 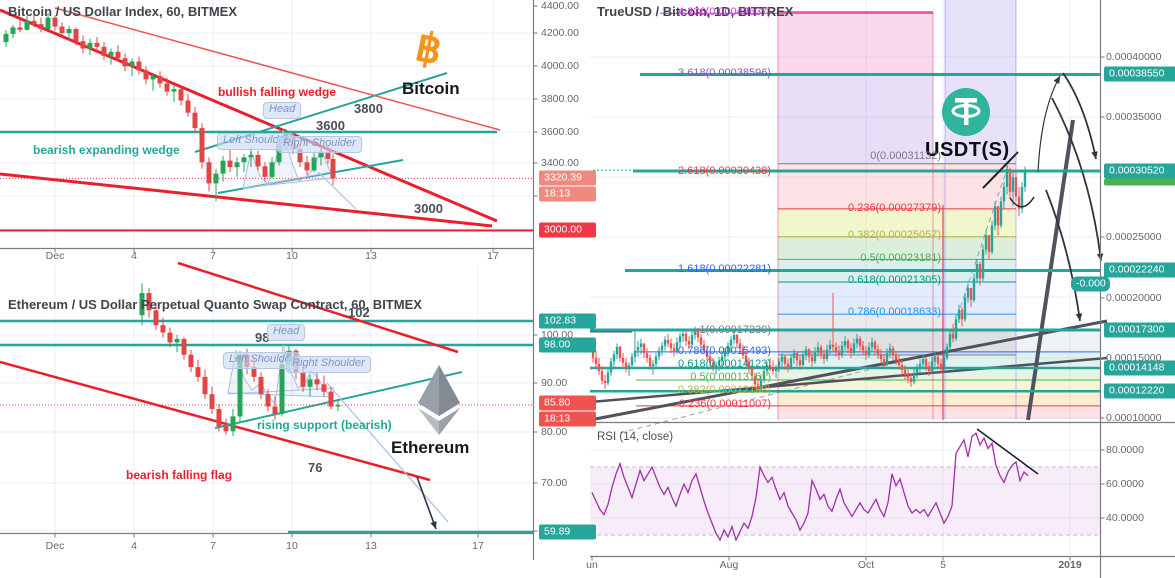 What do you see at coordinates (122, 11) in the screenshot?
I see `btc-chart-title: Bitcoin / US Dollar Index, 60, BITMEX` at bounding box center [122, 11].